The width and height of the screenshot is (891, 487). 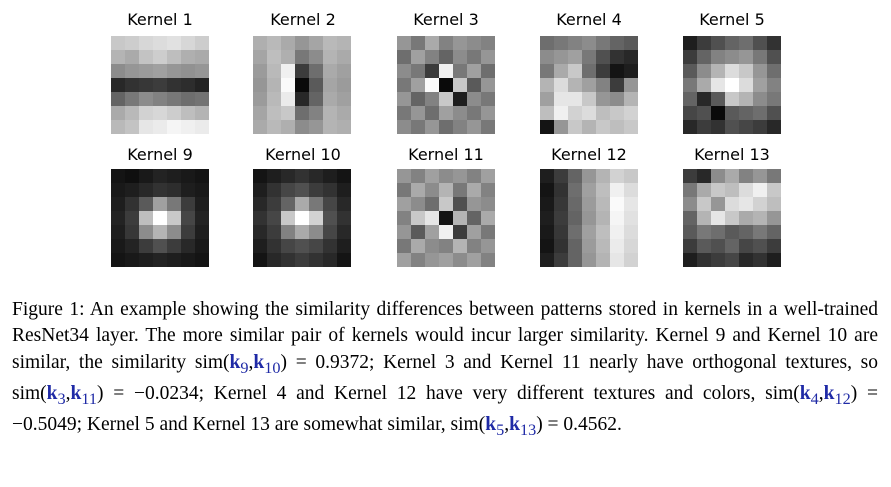 What do you see at coordinates (61, 399) in the screenshot?
I see `vector-subscript: 3` at bounding box center [61, 399].